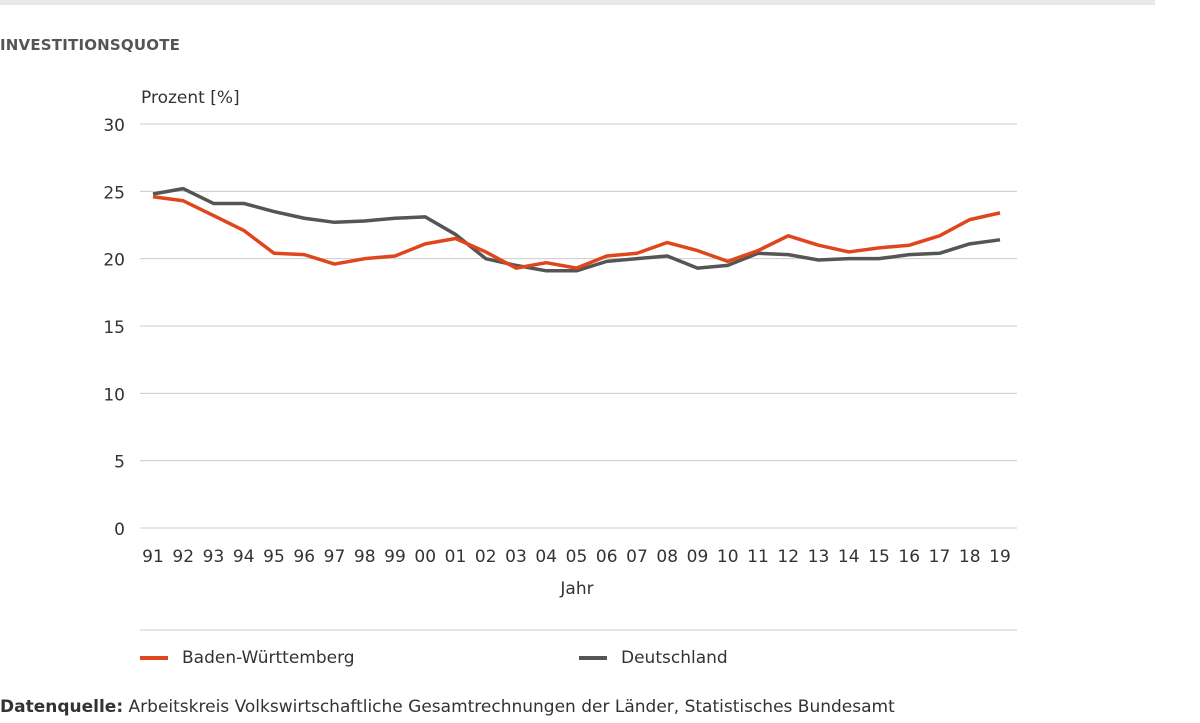  I want to click on x-tick-label: 95, so click(274, 557).